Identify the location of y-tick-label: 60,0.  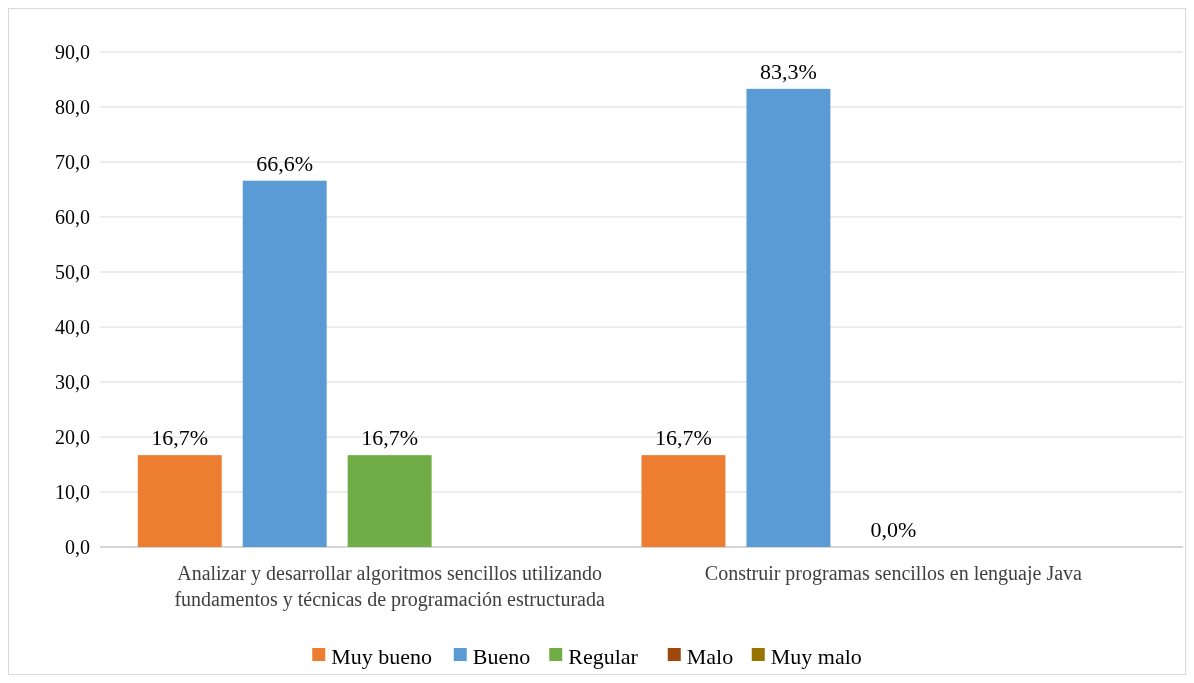
(72, 217).